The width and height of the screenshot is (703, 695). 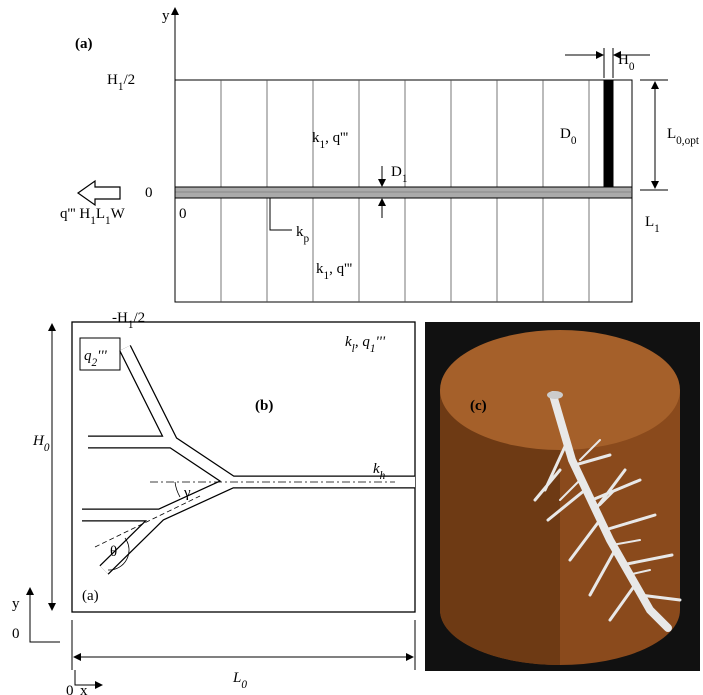 I want to click on label: L0,opt, so click(x=683, y=136).